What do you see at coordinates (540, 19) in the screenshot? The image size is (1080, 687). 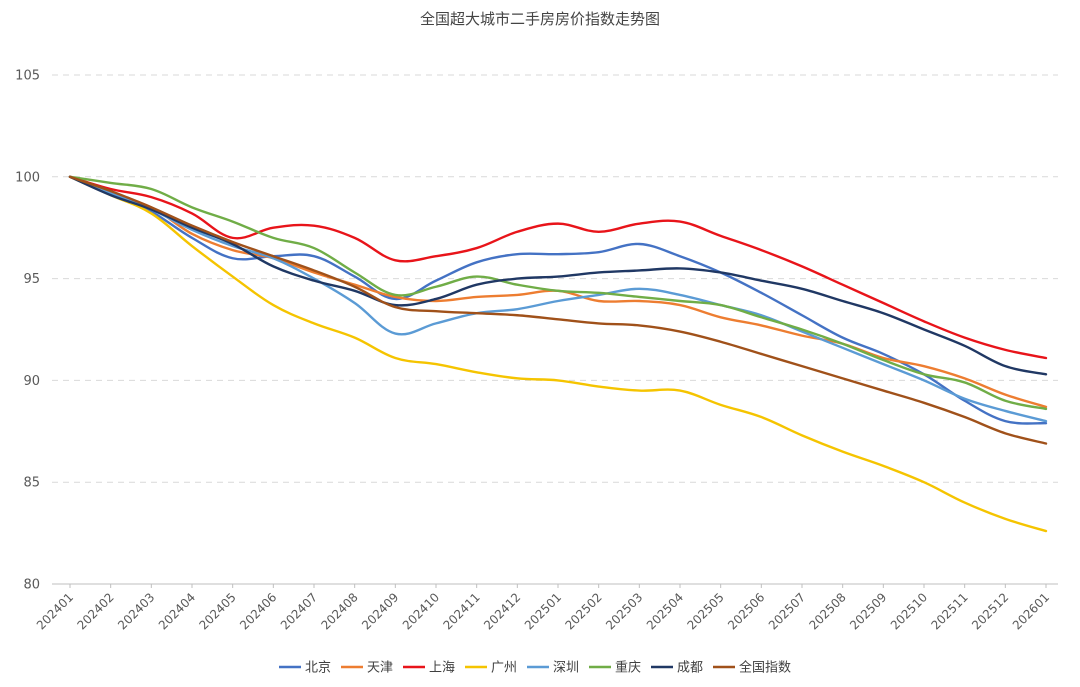 I see `chart-title: 全国超大城市二手房房价指数走势图` at bounding box center [540, 19].